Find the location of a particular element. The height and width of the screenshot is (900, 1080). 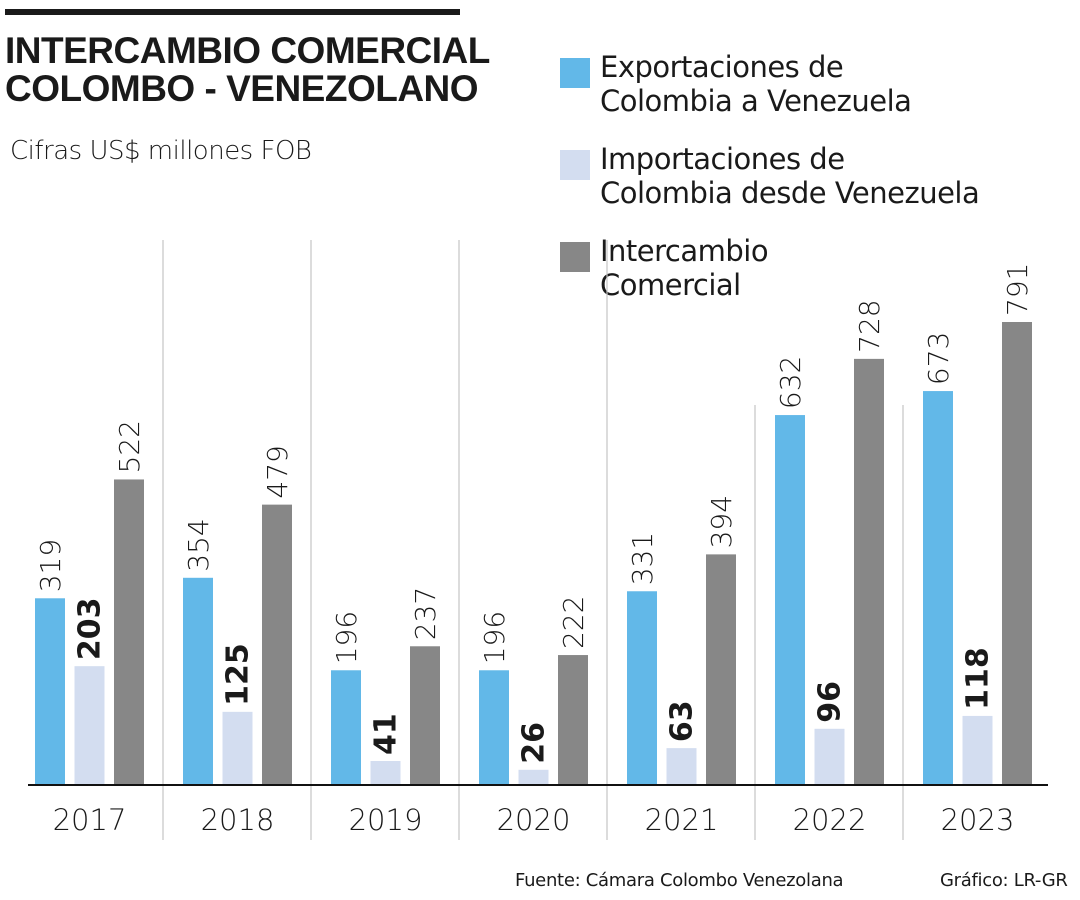

legend-label: Colombia a Venezuela is located at coordinates (756, 101).